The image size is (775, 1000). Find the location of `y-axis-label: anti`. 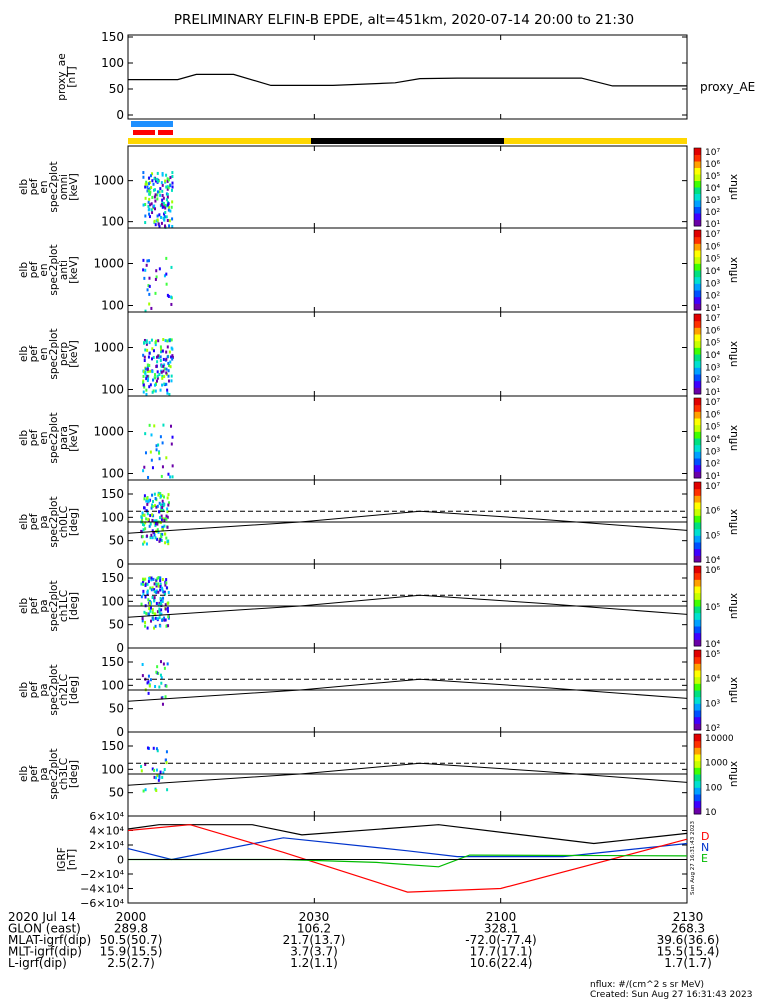

y-axis-label: anti is located at coordinates (64, 270).